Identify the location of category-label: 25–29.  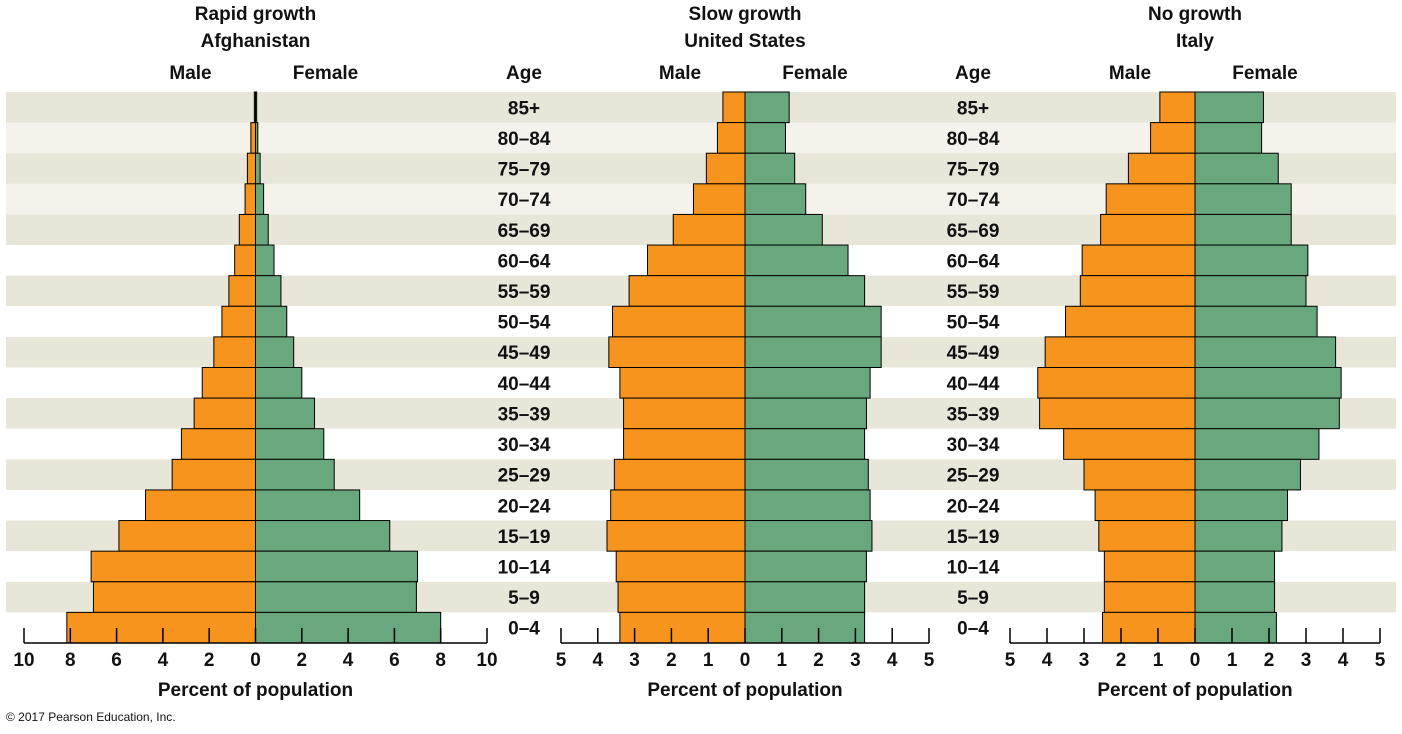
(524, 476).